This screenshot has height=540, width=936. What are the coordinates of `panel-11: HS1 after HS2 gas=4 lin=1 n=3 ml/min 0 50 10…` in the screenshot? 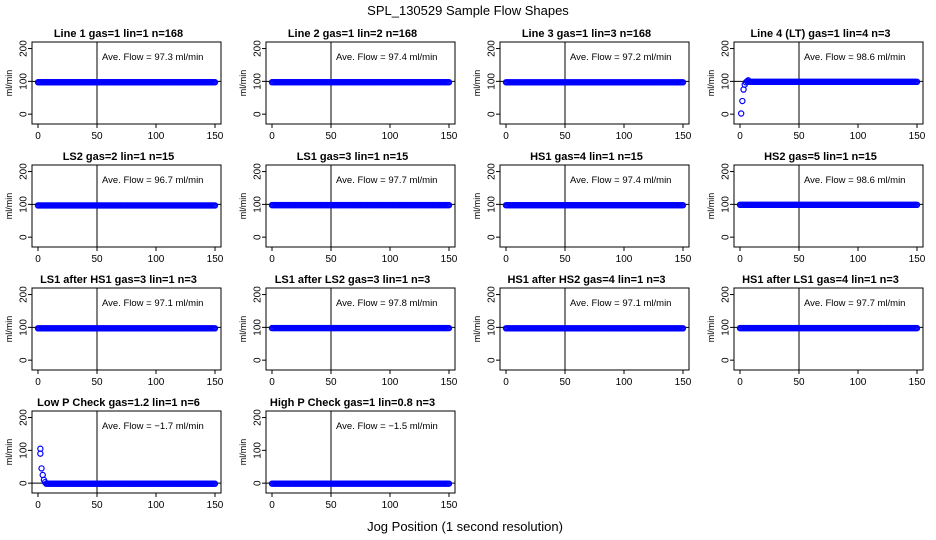 It's located at (582, 331).